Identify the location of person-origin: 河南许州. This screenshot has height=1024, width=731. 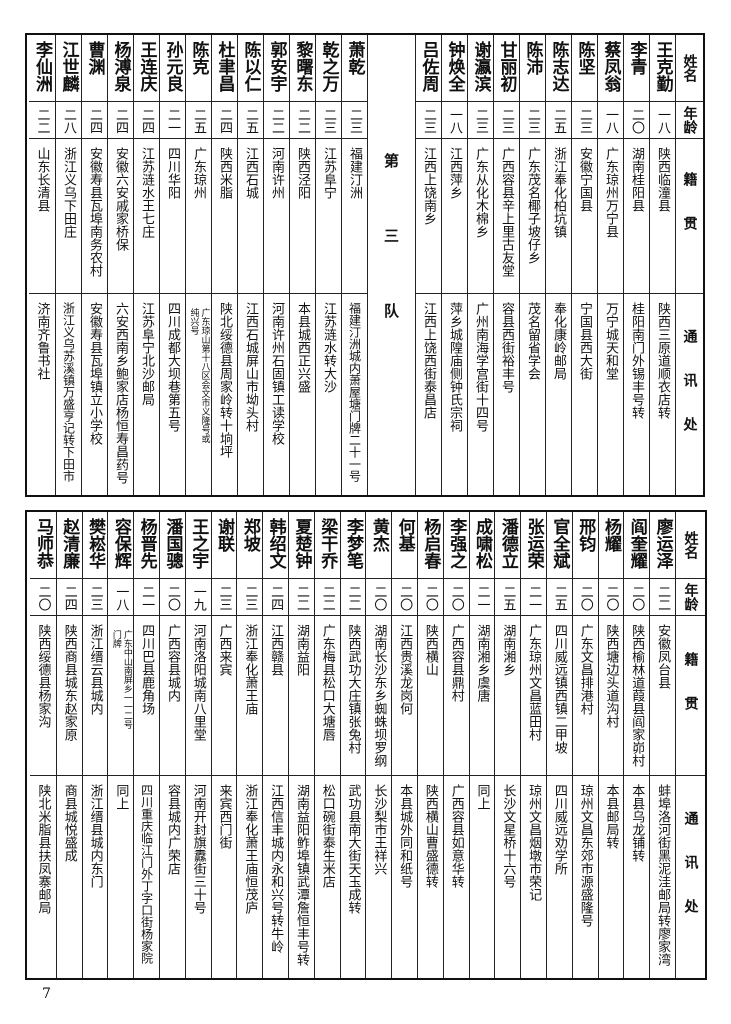
(276, 216).